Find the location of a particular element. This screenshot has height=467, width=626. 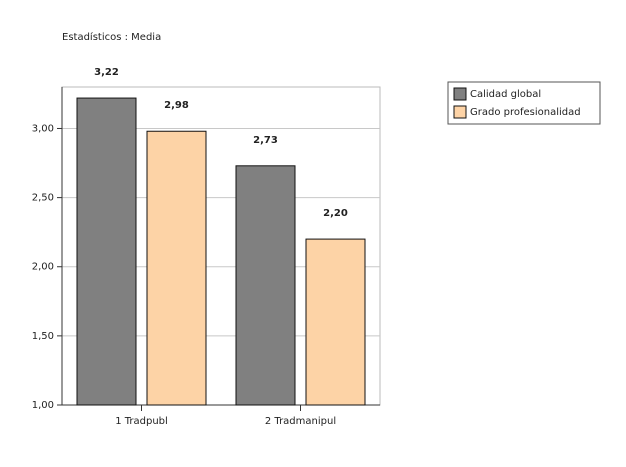

y-tick-label: 2,50 is located at coordinates (43, 198).